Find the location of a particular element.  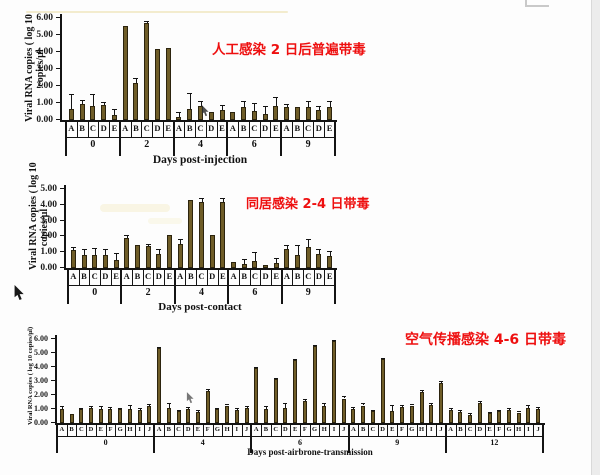

y-tick-label: 2.00 is located at coordinates (44, 86).